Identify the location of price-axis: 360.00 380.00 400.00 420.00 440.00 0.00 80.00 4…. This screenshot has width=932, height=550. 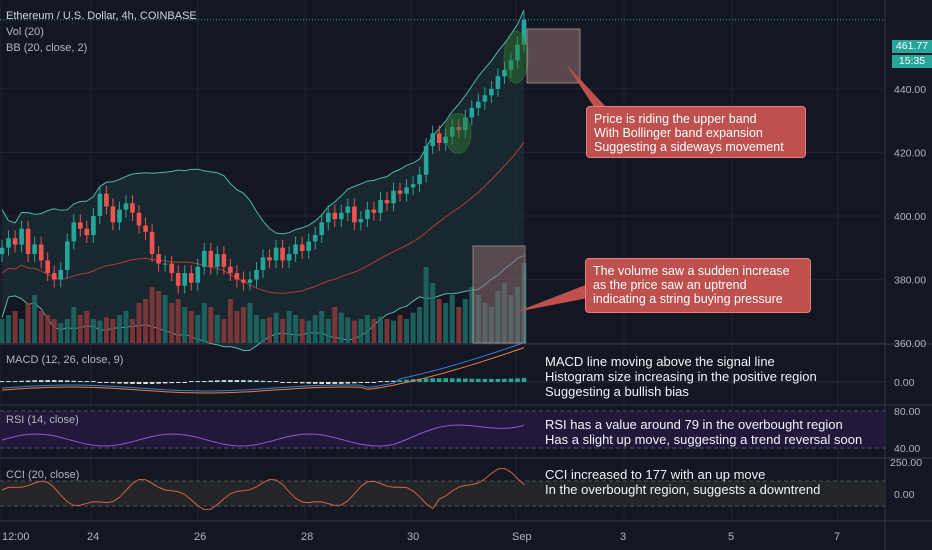
(908, 292).